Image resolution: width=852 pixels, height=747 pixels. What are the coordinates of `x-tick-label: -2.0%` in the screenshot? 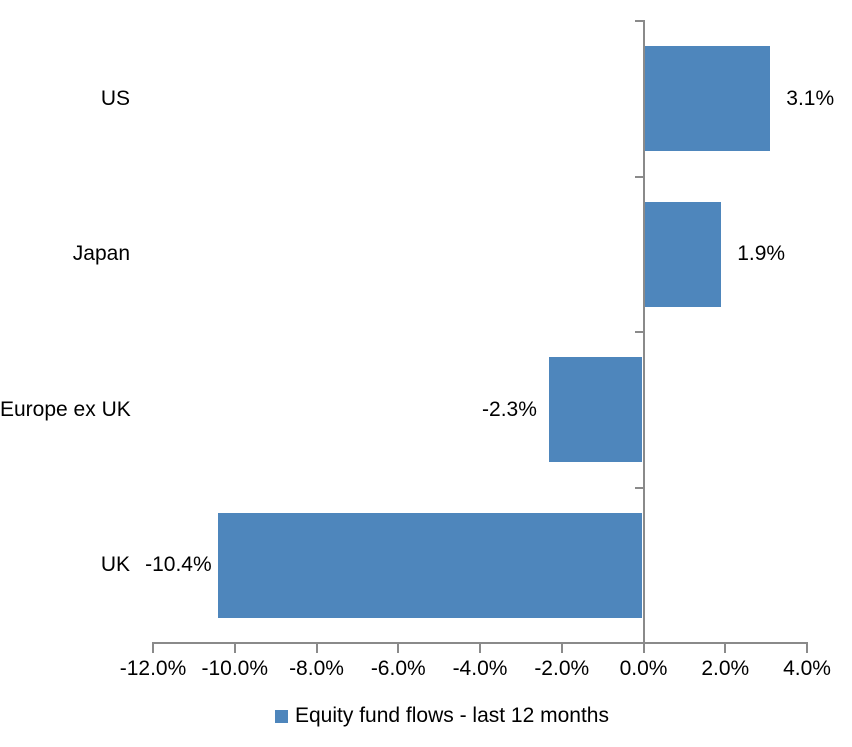 It's located at (562, 668).